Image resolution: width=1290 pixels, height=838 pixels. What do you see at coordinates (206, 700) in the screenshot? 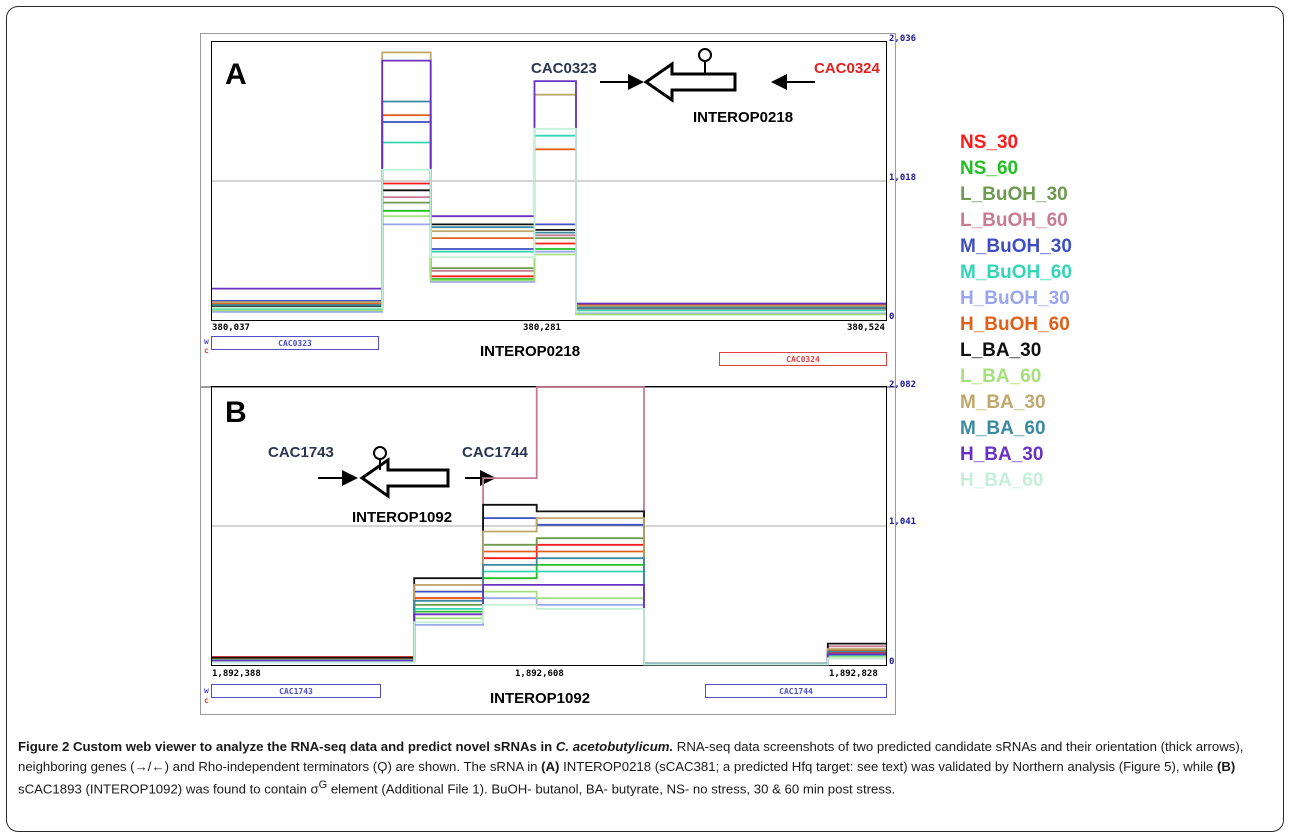
I see `panel-b-strand-c: c` at bounding box center [206, 700].